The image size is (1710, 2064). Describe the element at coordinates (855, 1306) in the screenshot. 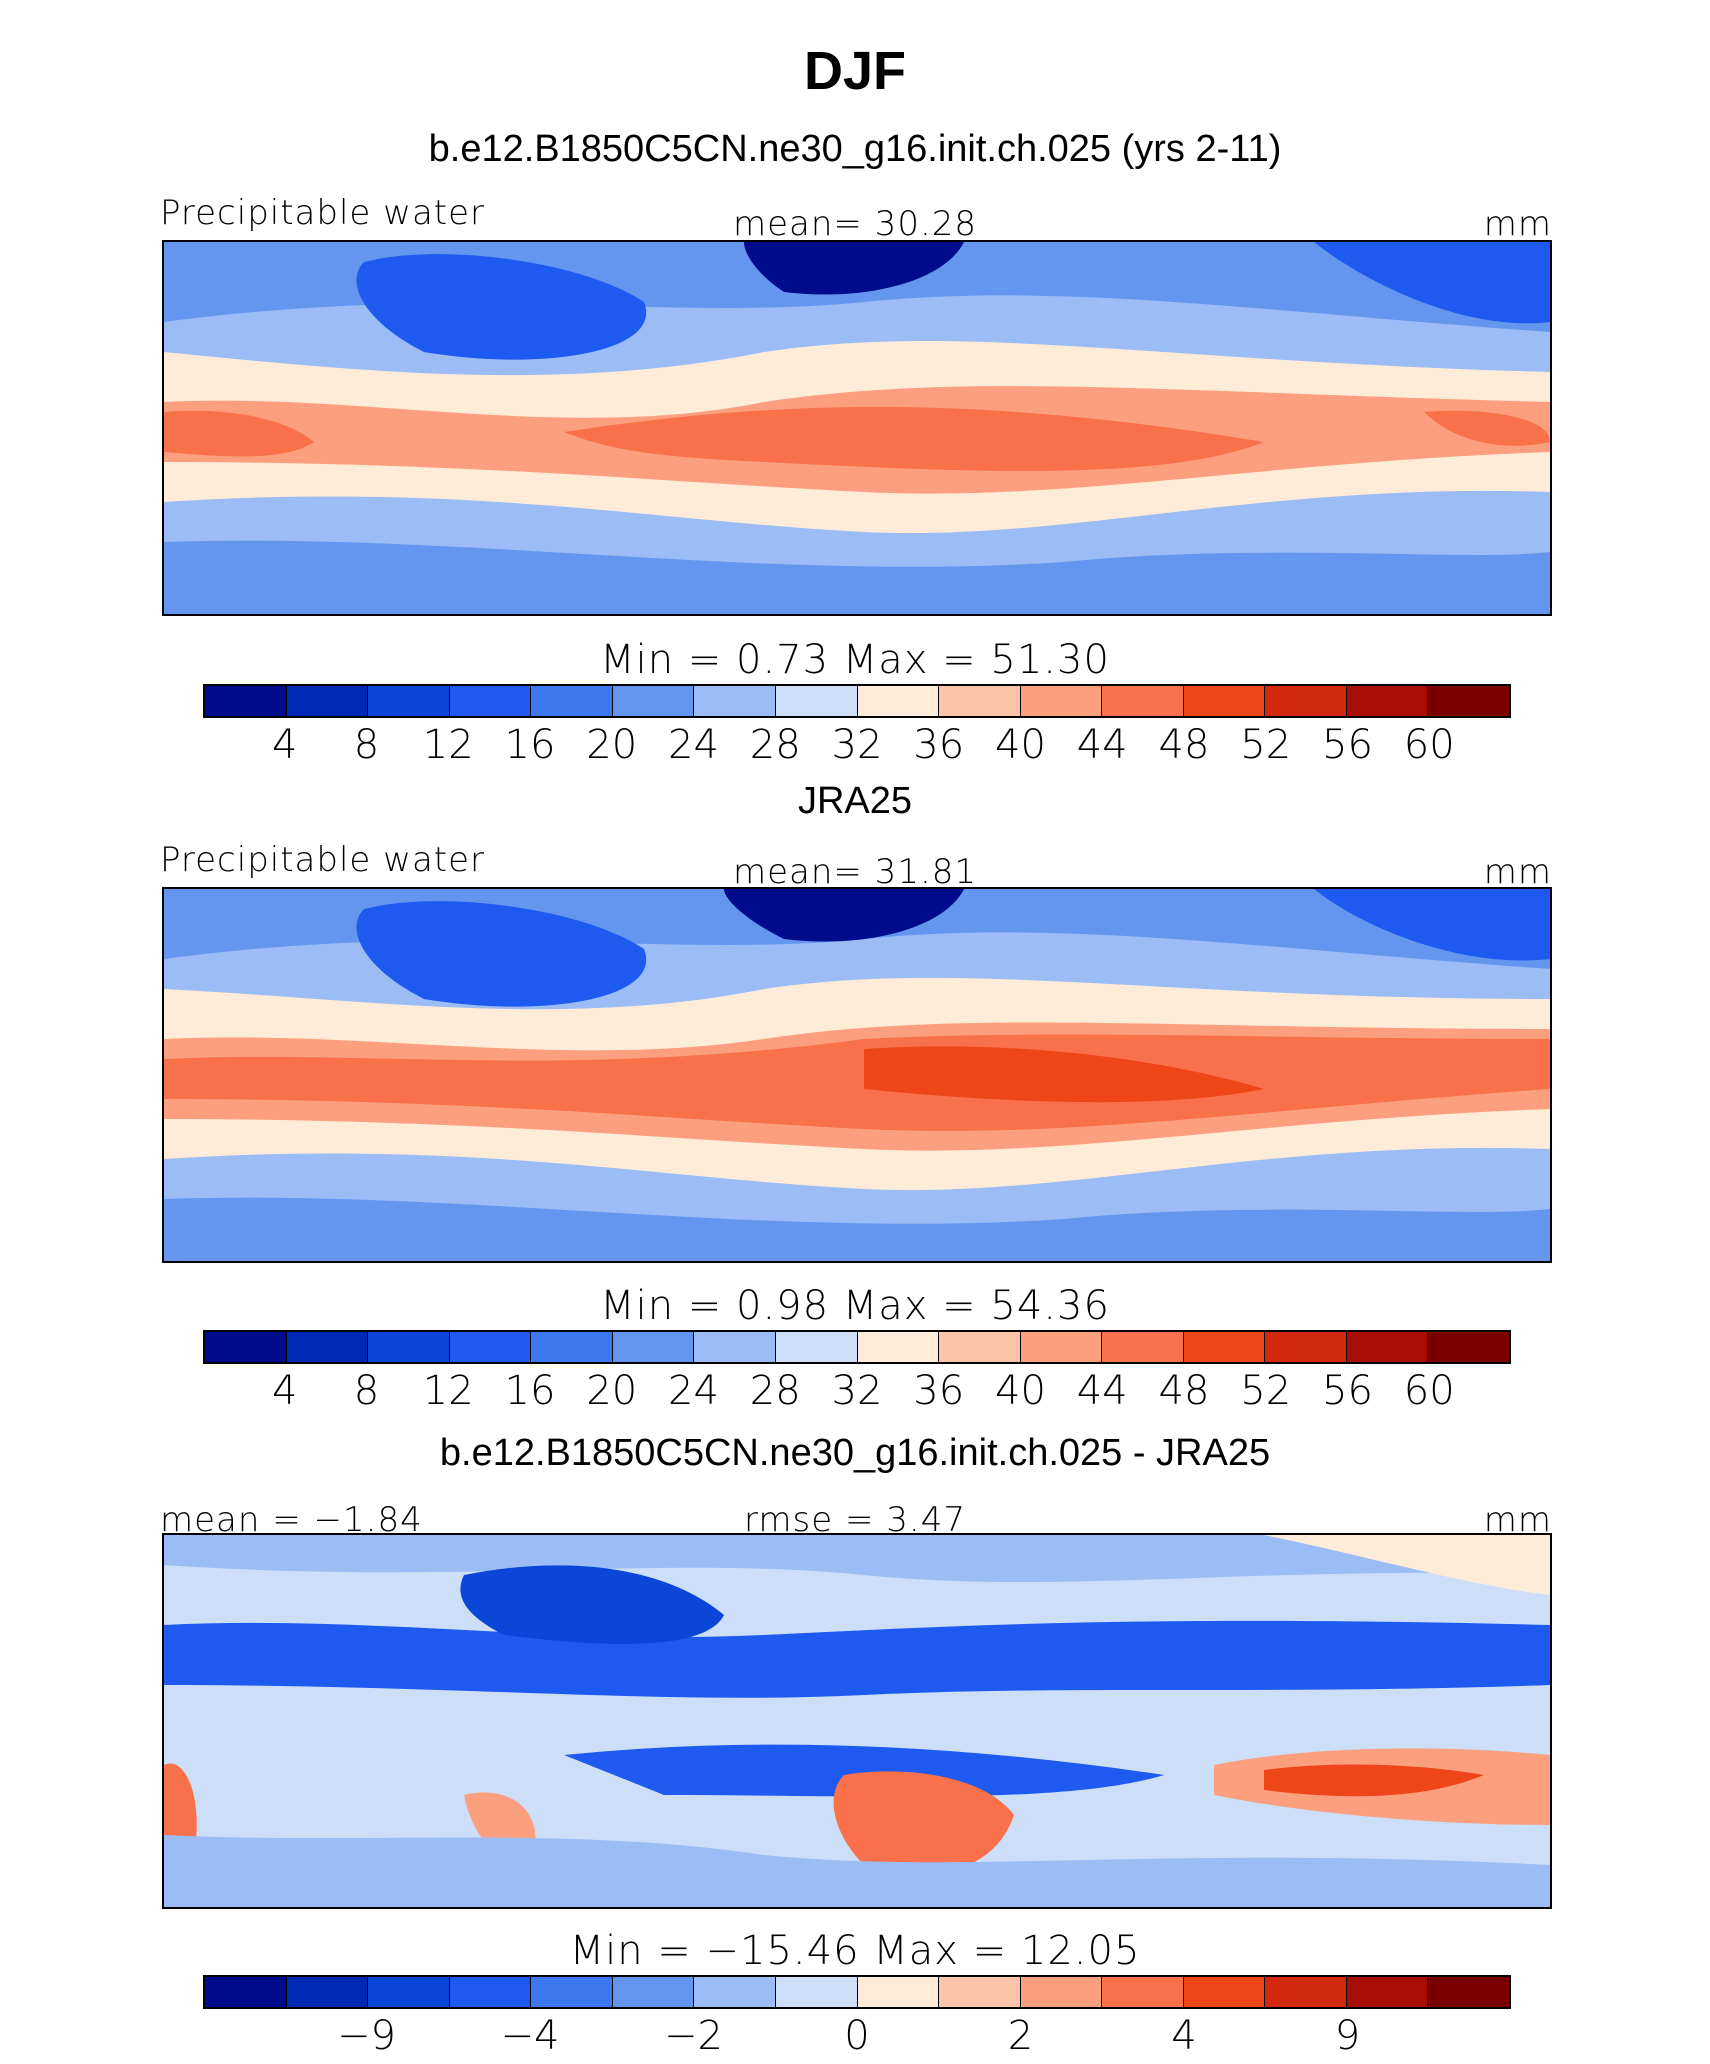

I see `panel-2-minmax: Min = 0.98 Max = 54.36` at that location.